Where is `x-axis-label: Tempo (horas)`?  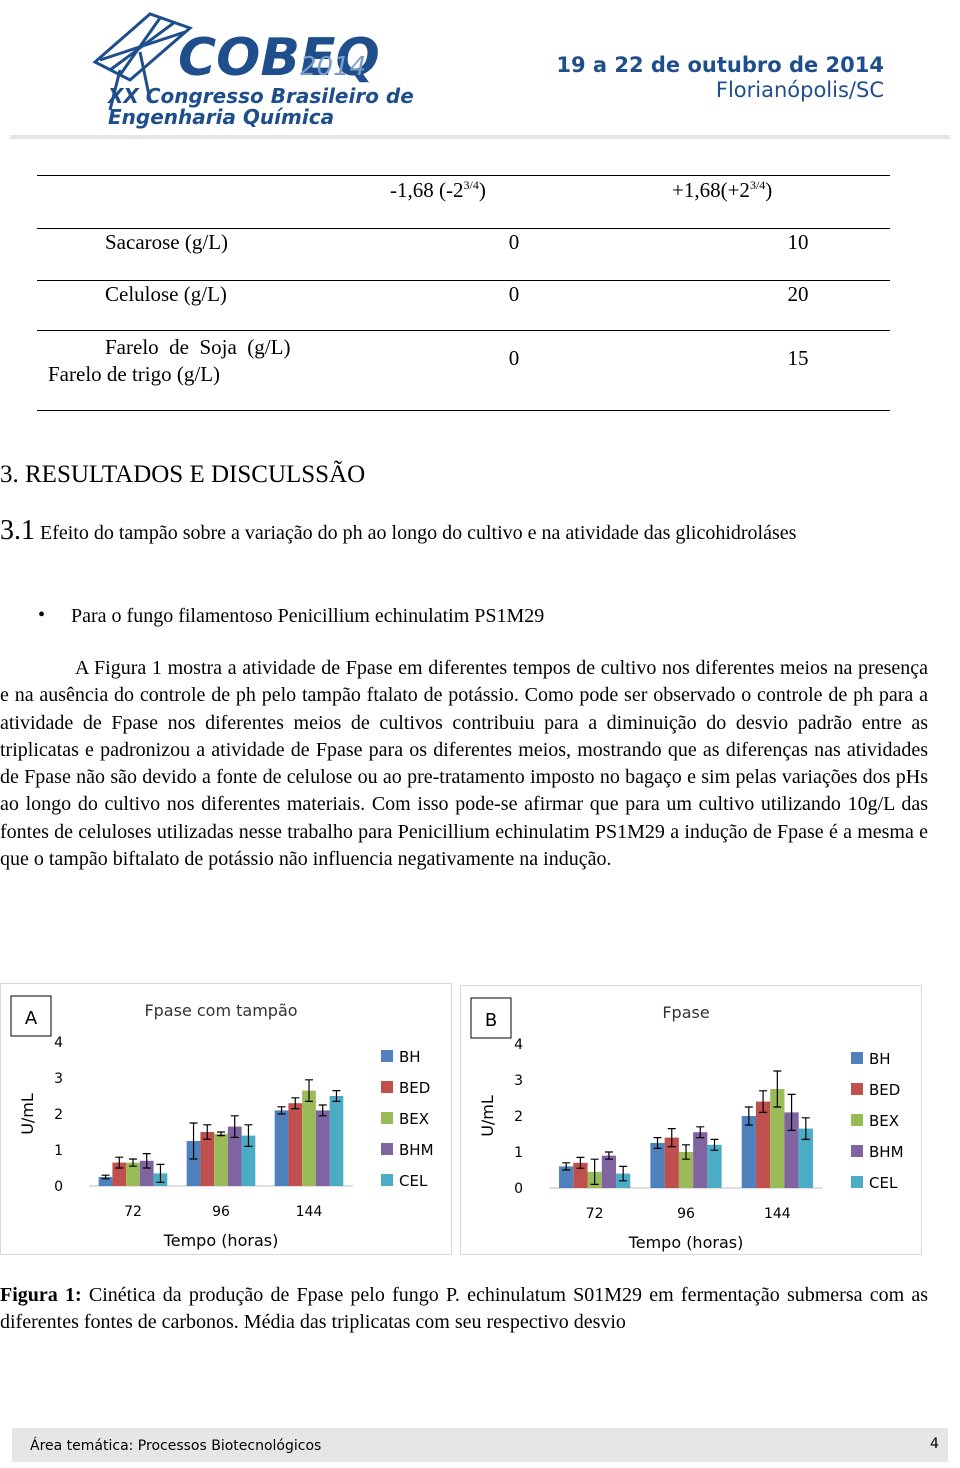
x-axis-label: Tempo (horas) is located at coordinates (221, 1240).